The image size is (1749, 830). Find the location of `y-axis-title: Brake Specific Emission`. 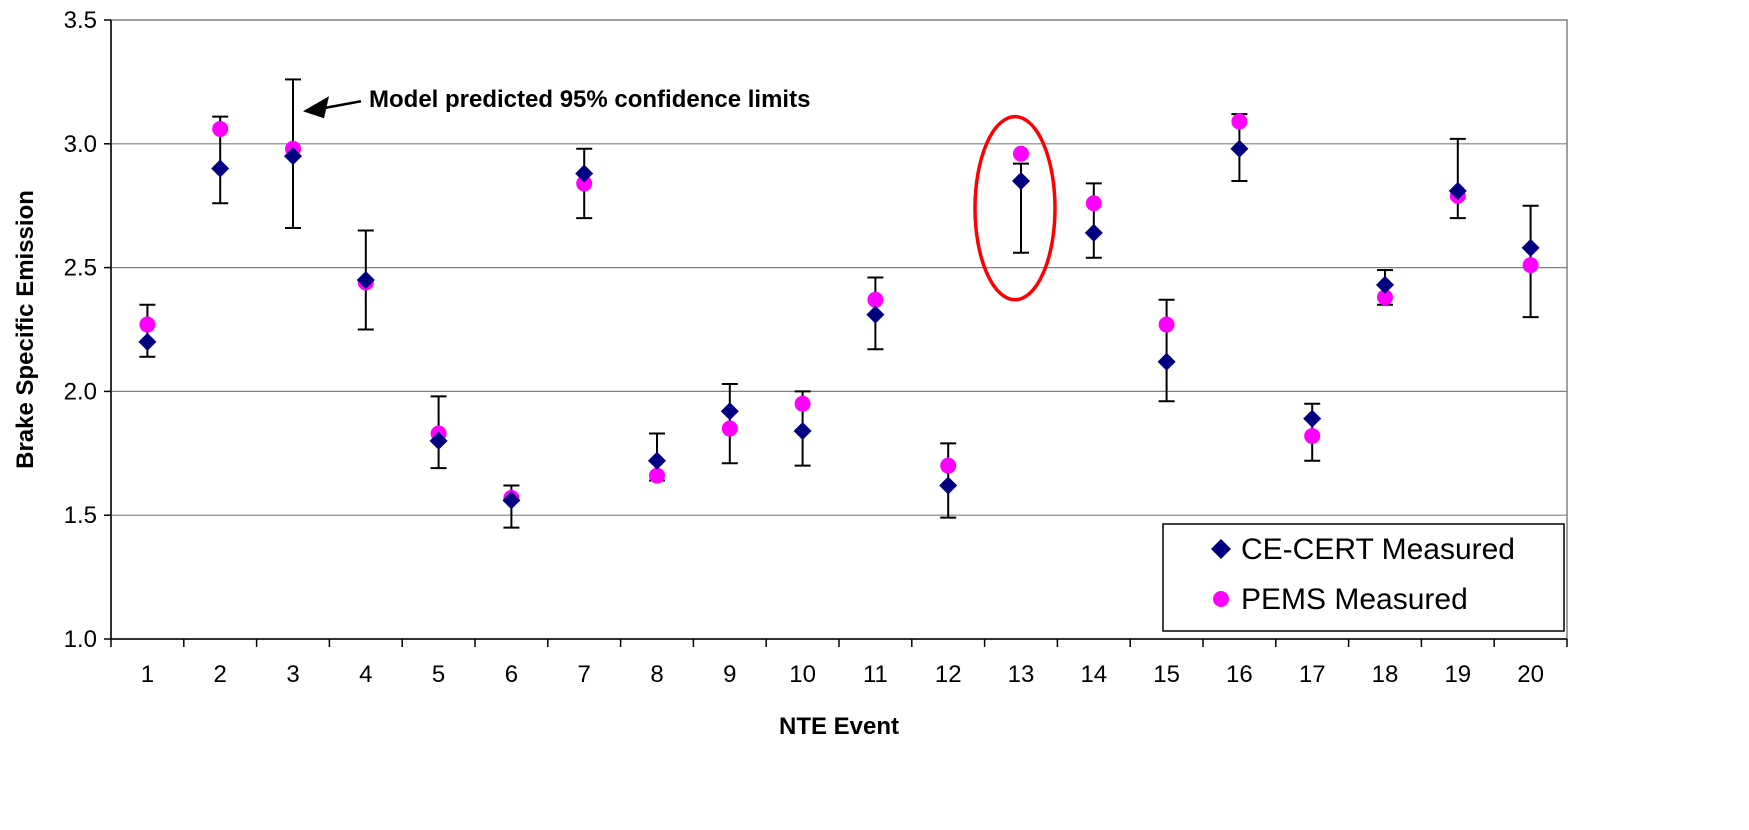

y-axis-title: Brake Specific Emission is located at coordinates (25, 329).